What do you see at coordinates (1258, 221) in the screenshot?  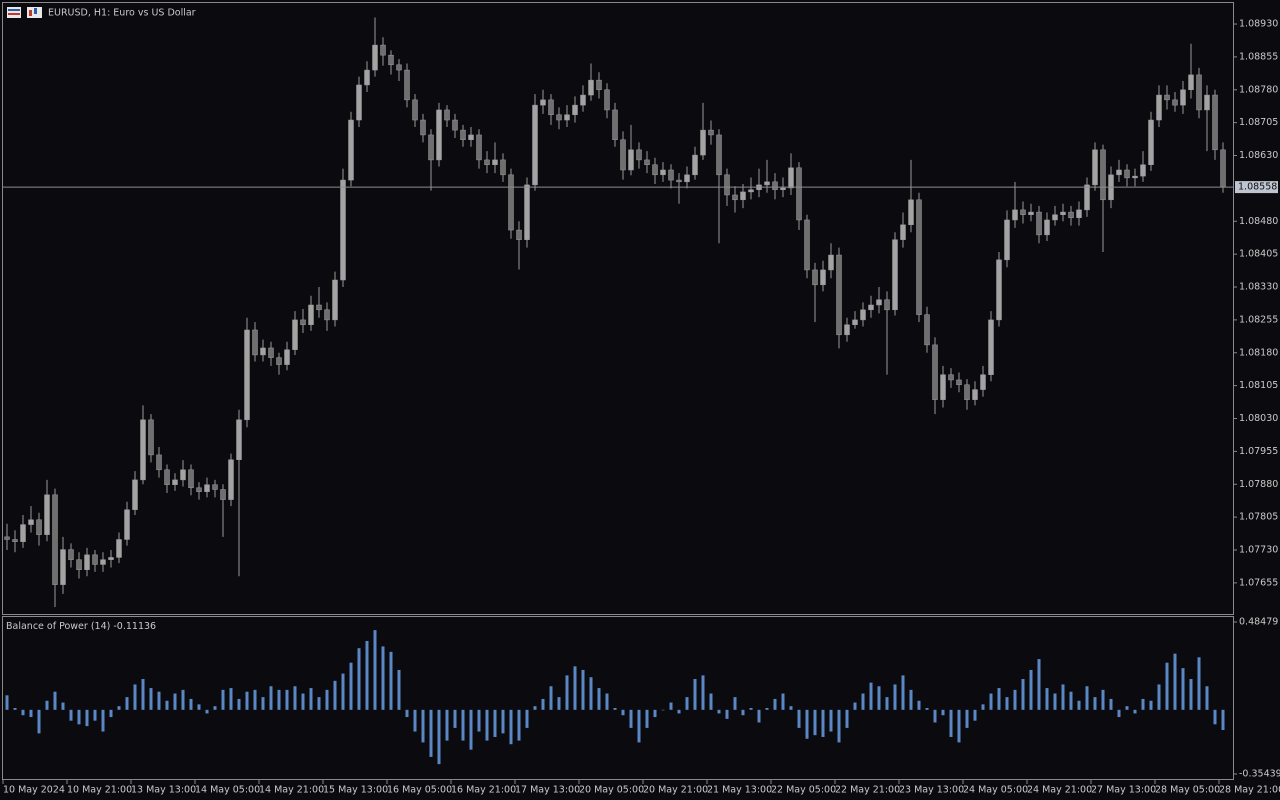 I see `y-tick-label: 1.08480` at bounding box center [1258, 221].